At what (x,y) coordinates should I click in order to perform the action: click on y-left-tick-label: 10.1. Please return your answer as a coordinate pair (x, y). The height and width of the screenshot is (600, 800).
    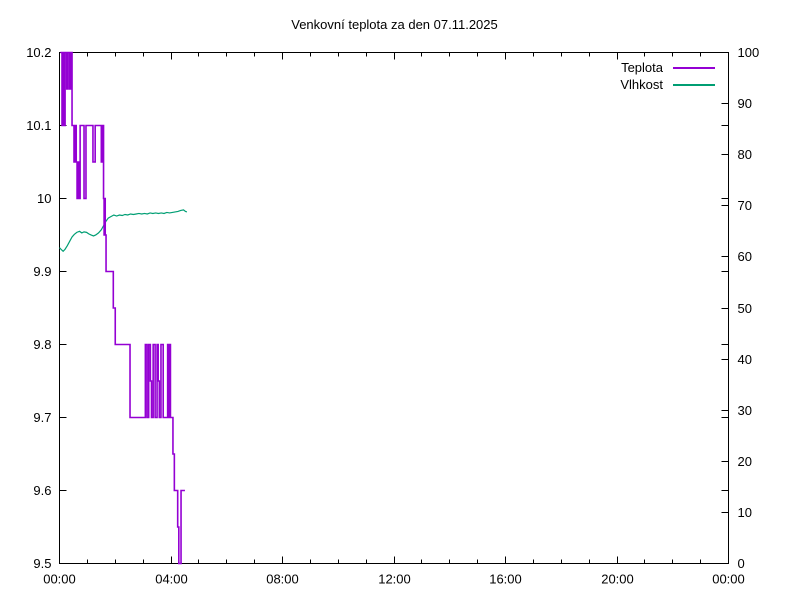
    Looking at the image, I should click on (38, 125).